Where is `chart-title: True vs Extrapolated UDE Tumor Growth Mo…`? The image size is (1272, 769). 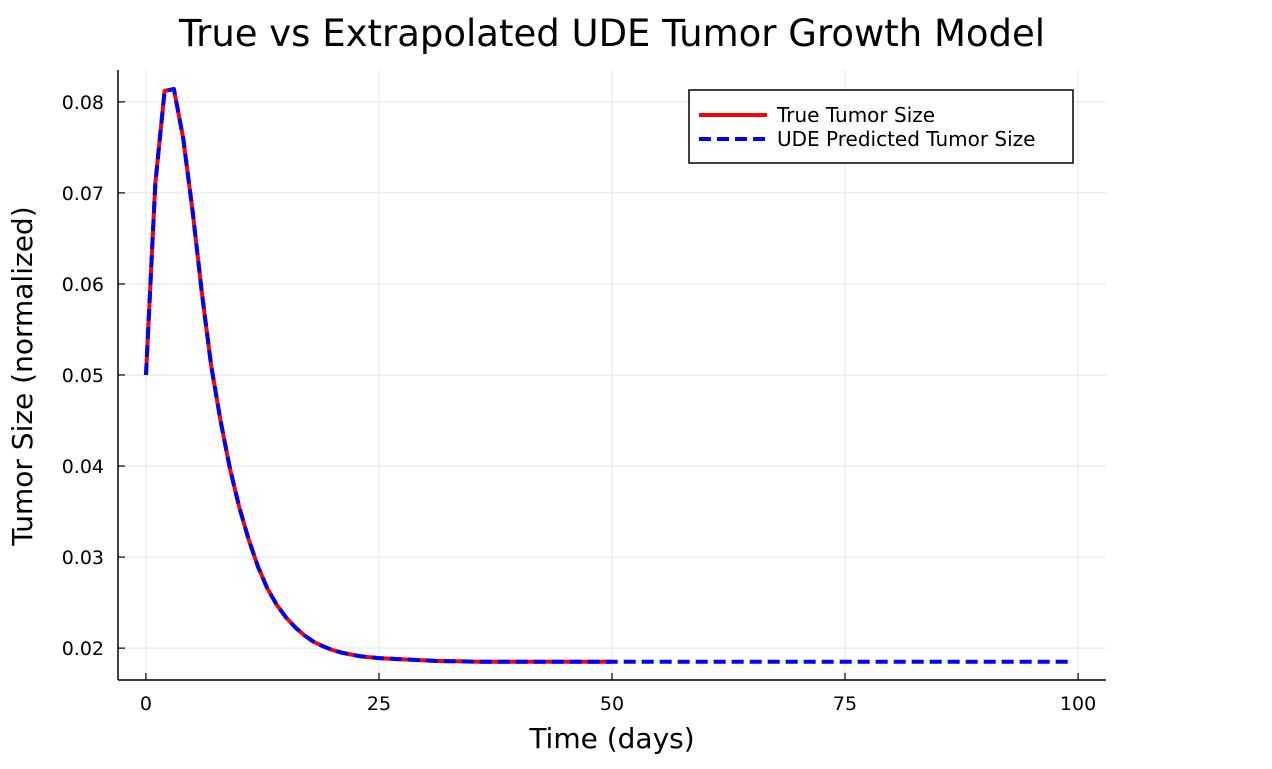 chart-title: True vs Extrapolated UDE Tumor Growth Mo… is located at coordinates (611, 33).